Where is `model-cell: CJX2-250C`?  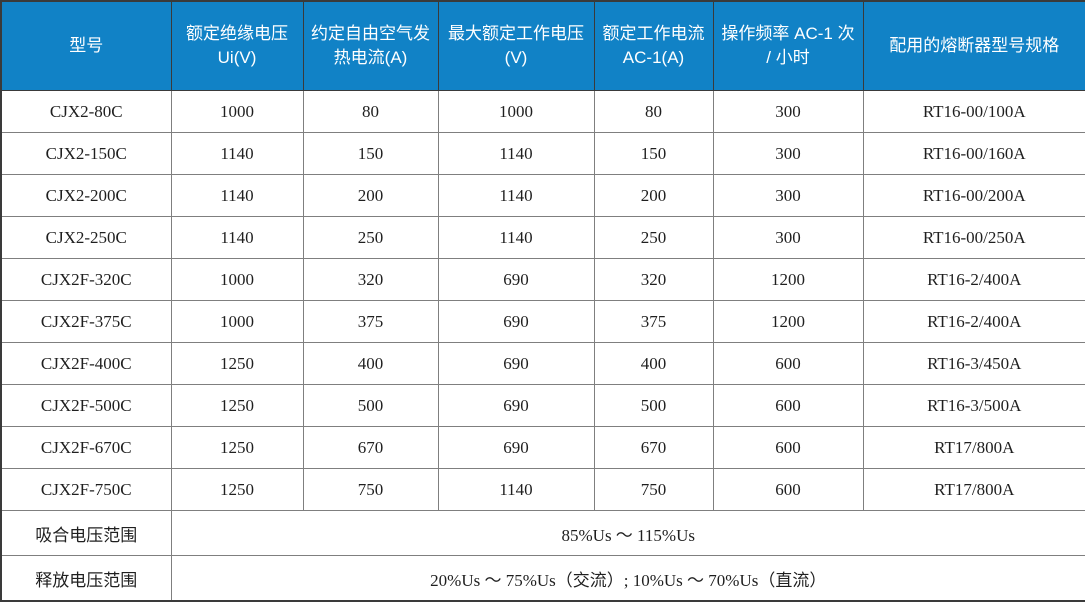 model-cell: CJX2-250C is located at coordinates (86, 237).